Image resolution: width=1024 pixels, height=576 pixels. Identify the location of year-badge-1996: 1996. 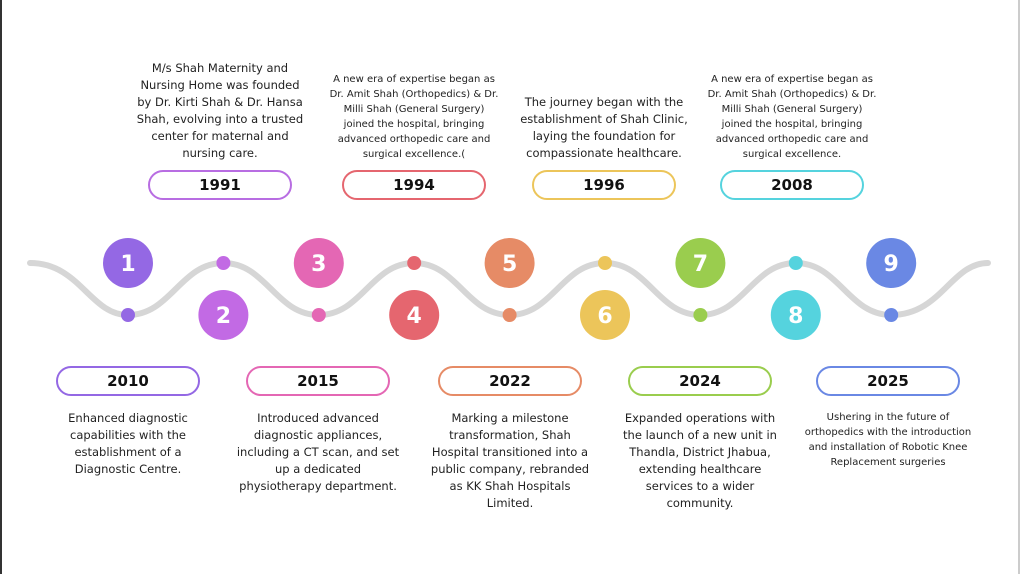
(604, 185).